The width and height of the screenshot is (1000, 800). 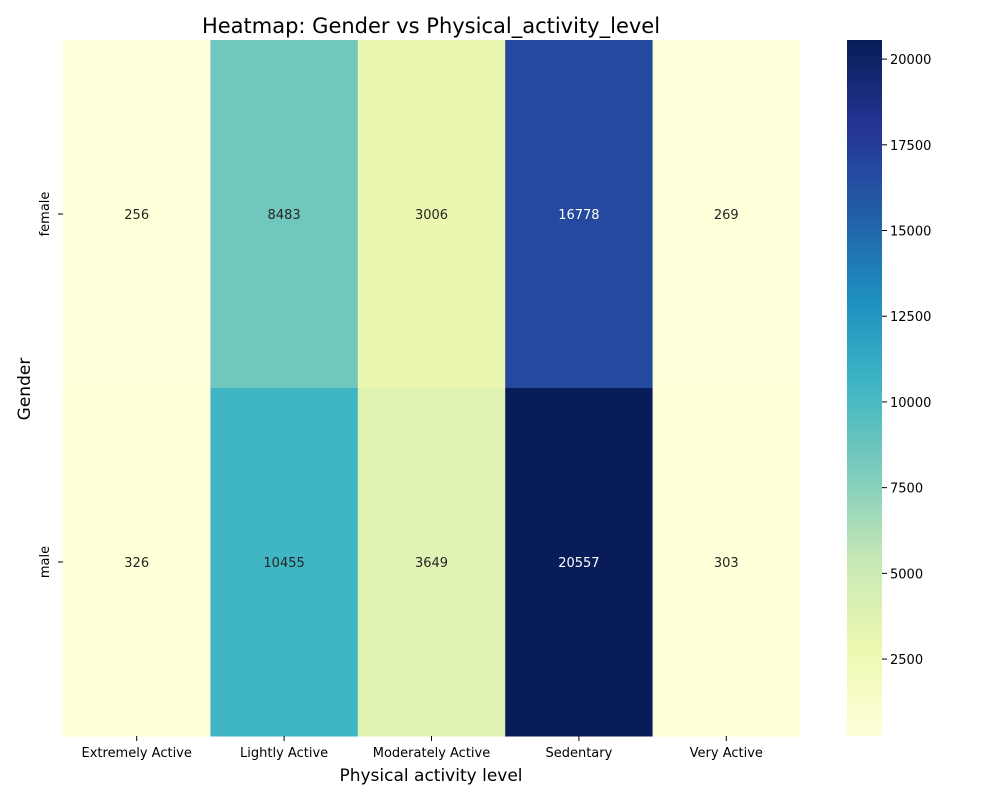 I want to click on y-tick-label: male, so click(x=45, y=562).